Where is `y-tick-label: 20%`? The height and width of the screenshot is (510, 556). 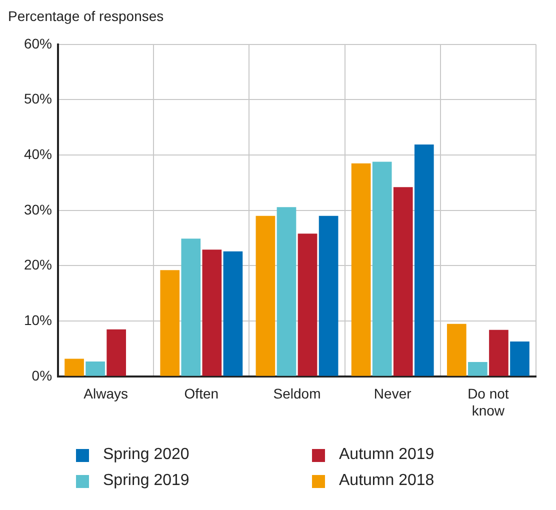 y-tick-label: 20% is located at coordinates (38, 264).